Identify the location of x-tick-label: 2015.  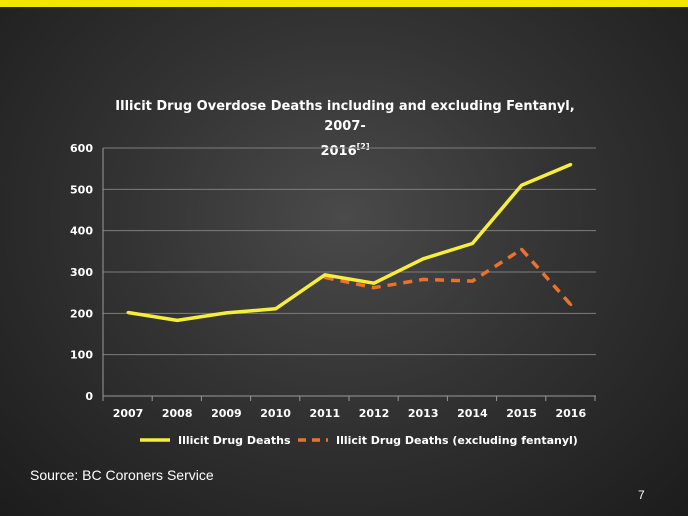
(521, 413).